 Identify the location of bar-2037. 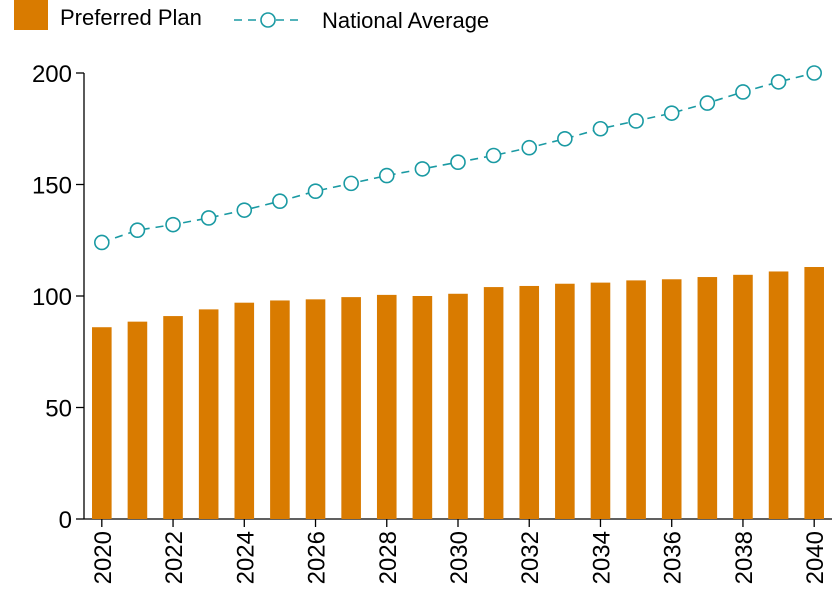
(707, 398).